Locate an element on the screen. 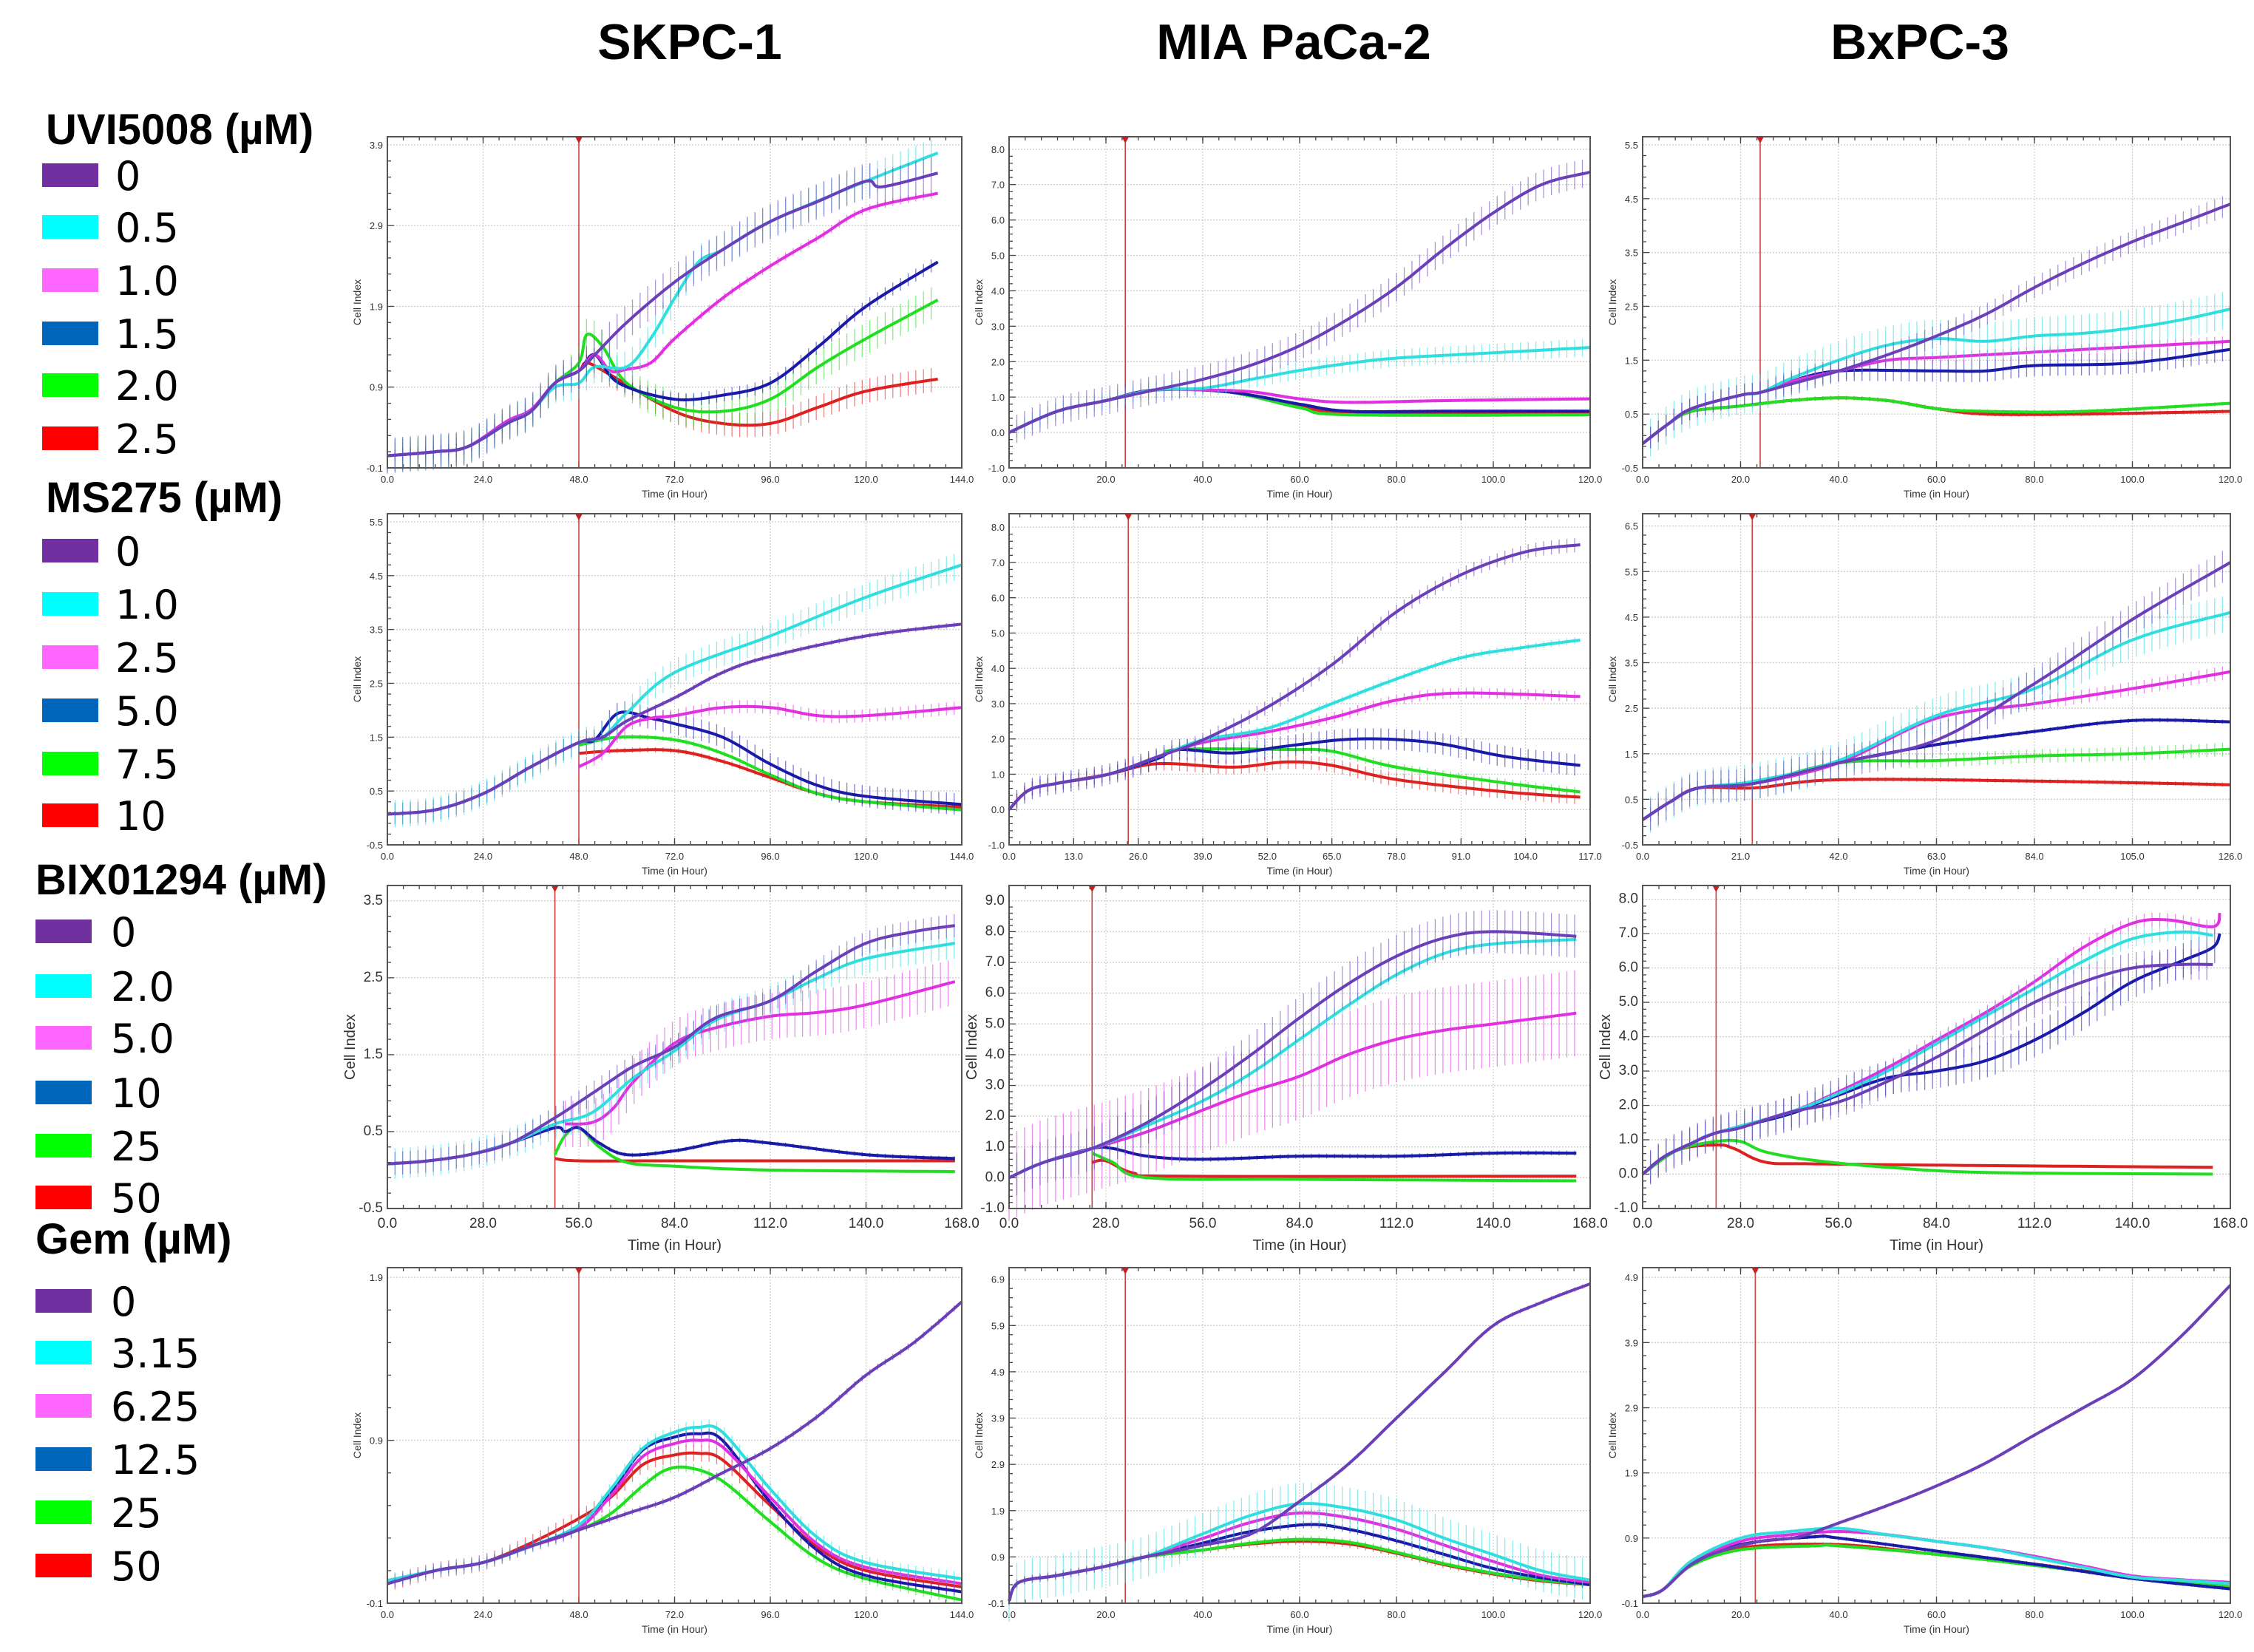 The image size is (2254, 1652). y-tick-label: 4.5 is located at coordinates (1631, 199).